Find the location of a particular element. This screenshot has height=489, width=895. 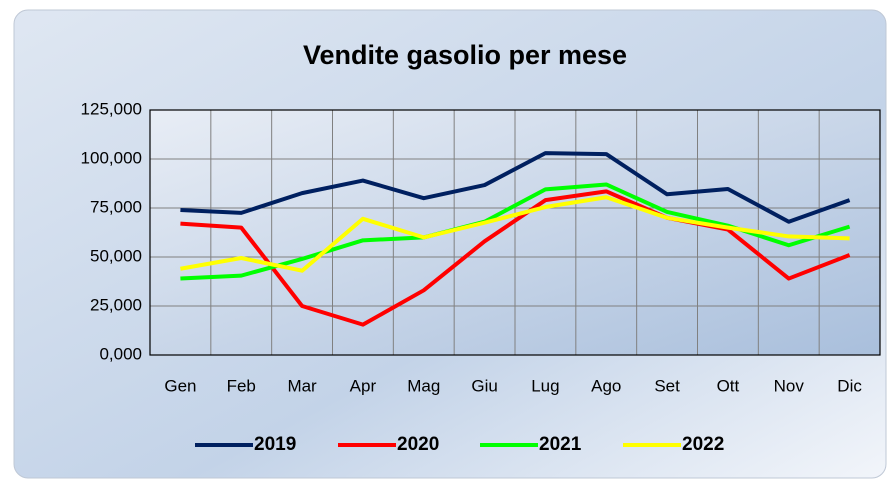

legend-label: 2021 is located at coordinates (560, 444).